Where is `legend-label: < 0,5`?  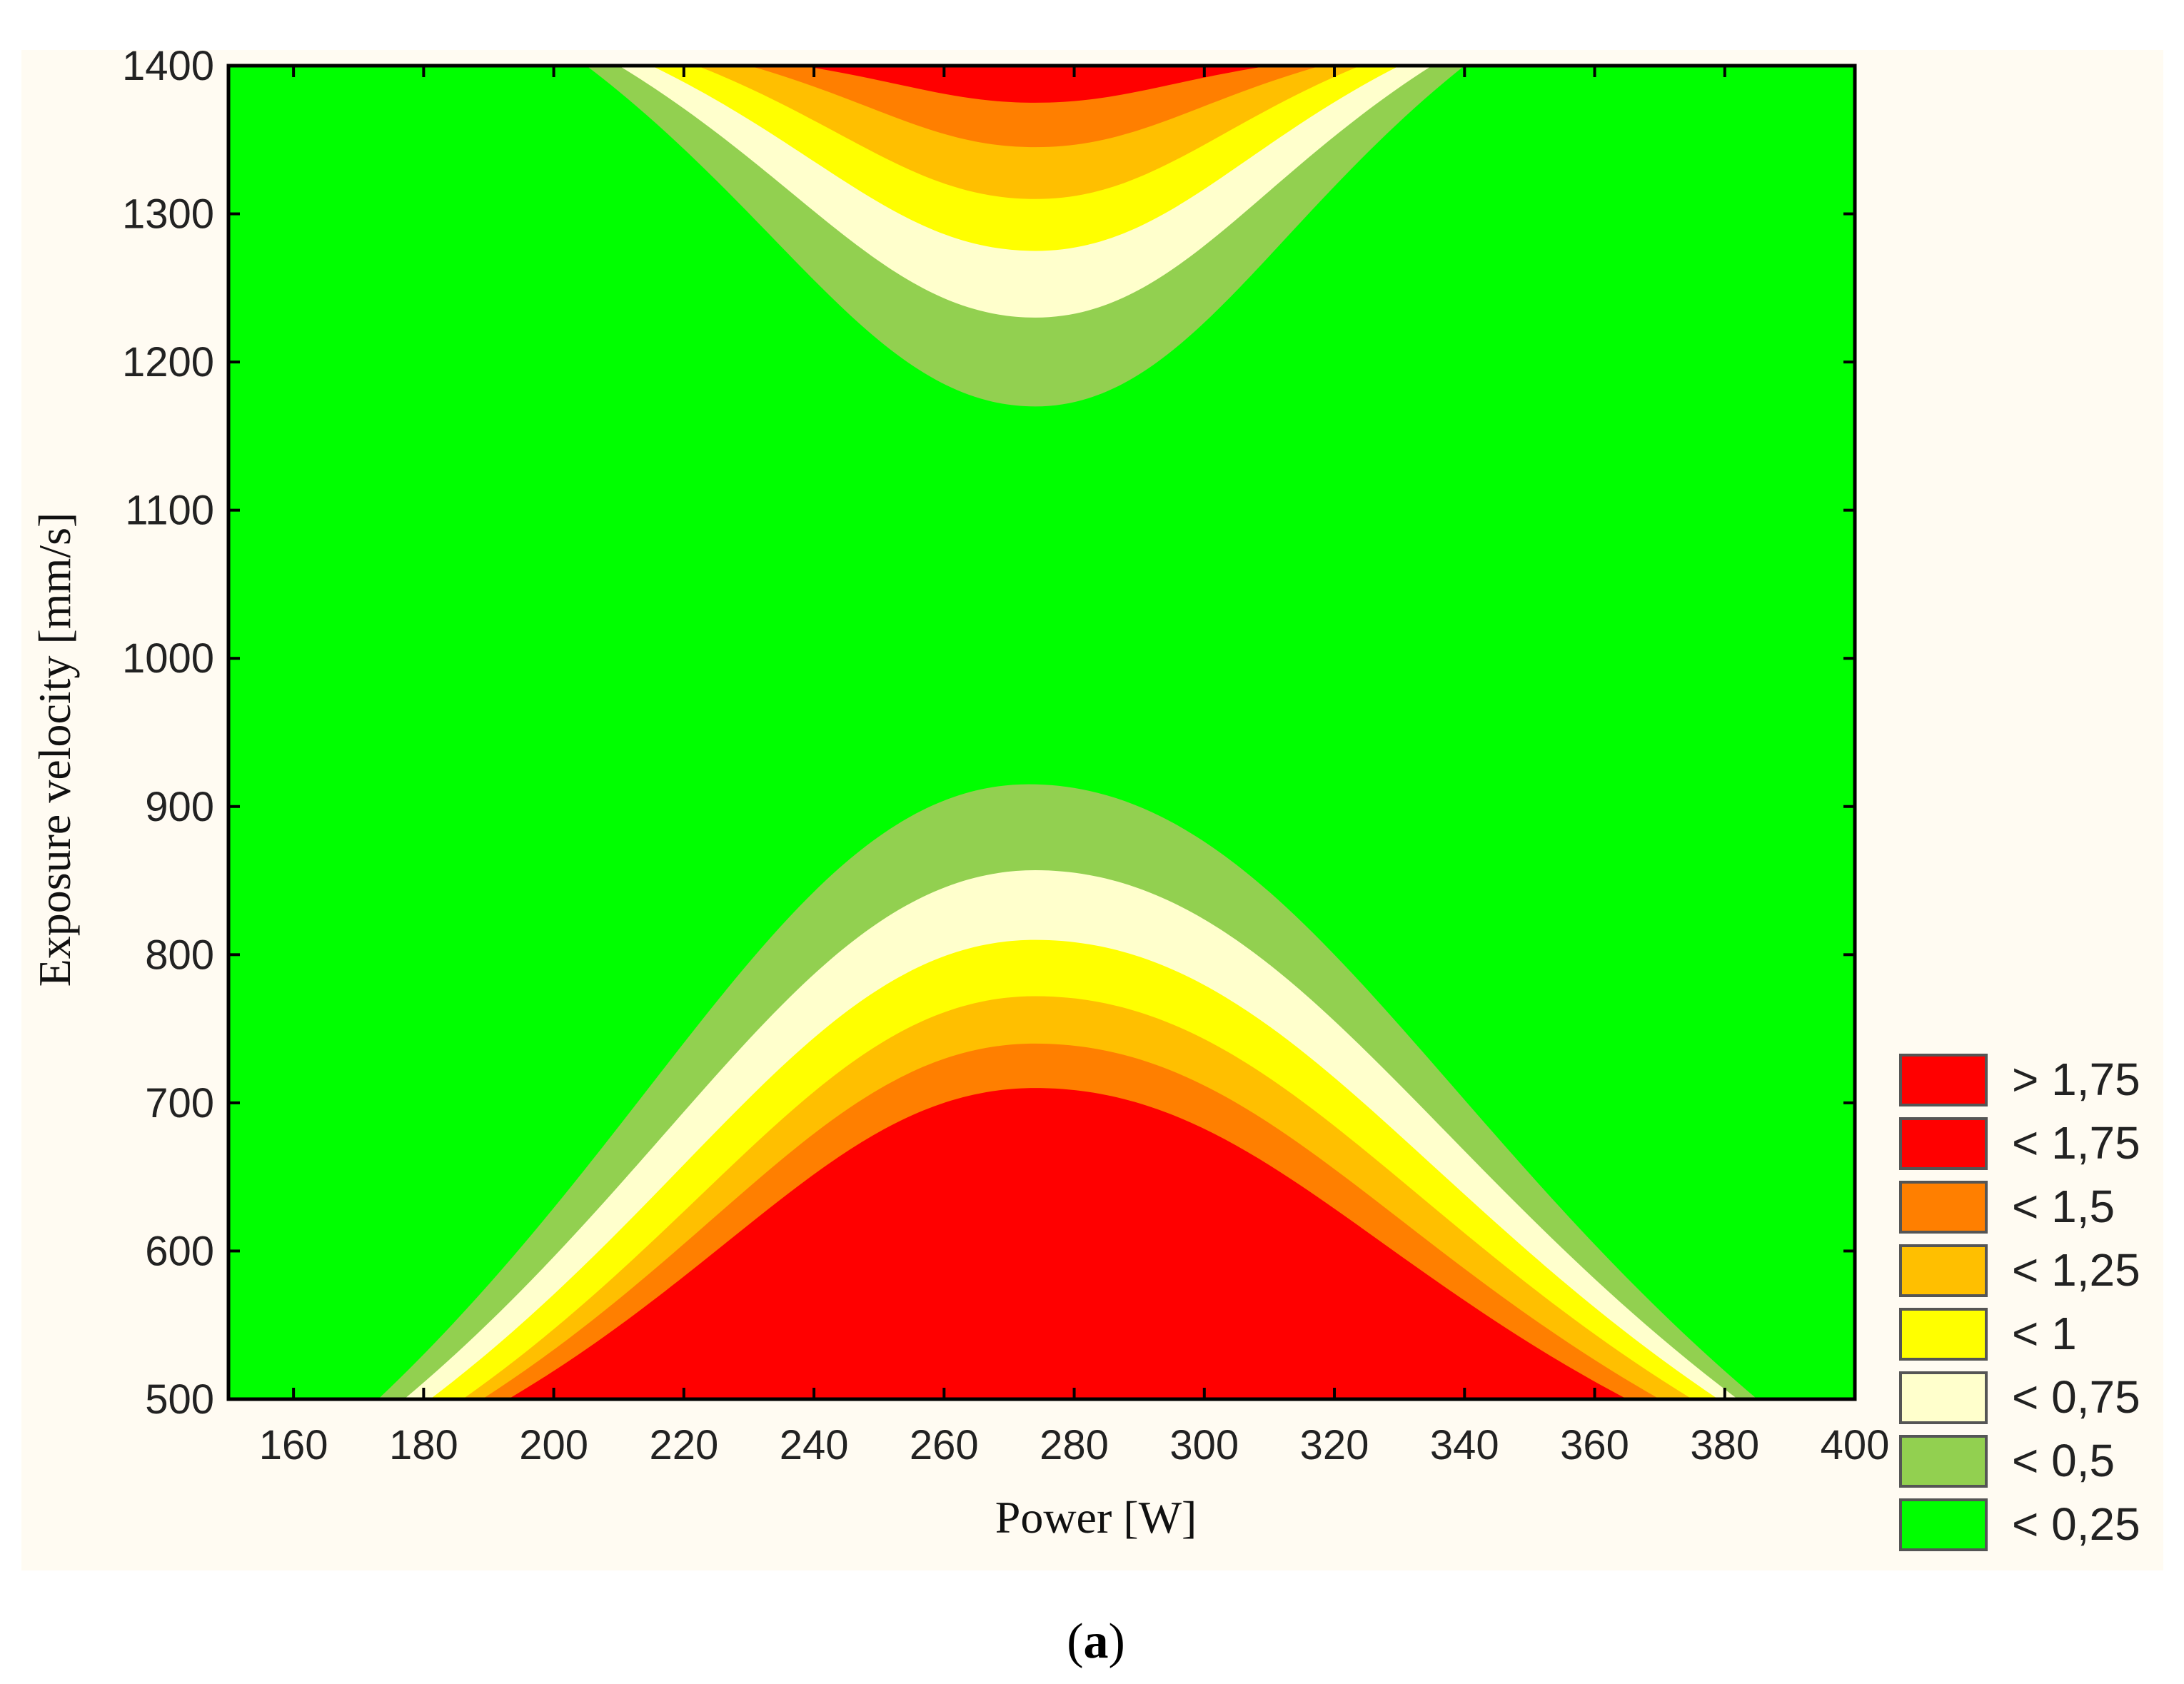
legend-label: < 0,5 is located at coordinates (2063, 1460).